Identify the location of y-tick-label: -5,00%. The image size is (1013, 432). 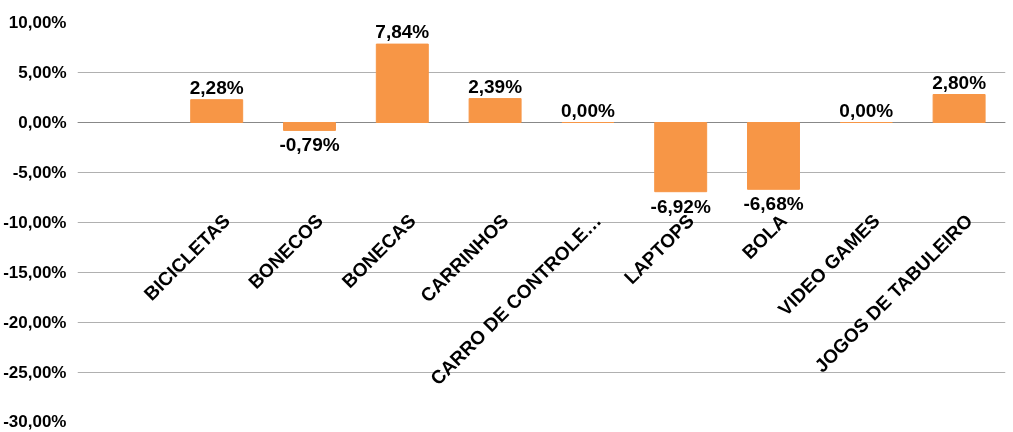
(39, 172).